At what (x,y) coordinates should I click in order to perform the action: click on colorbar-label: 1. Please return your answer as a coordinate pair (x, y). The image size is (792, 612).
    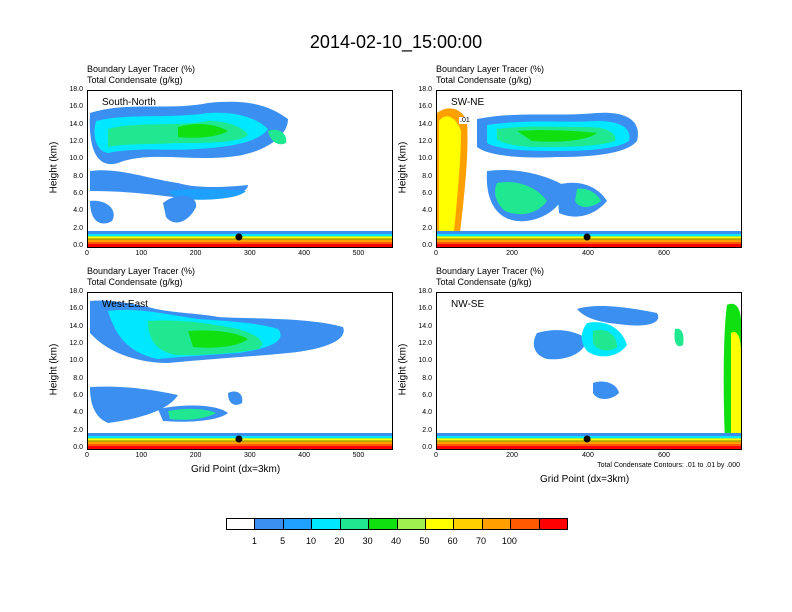
    Looking at the image, I should click on (254, 541).